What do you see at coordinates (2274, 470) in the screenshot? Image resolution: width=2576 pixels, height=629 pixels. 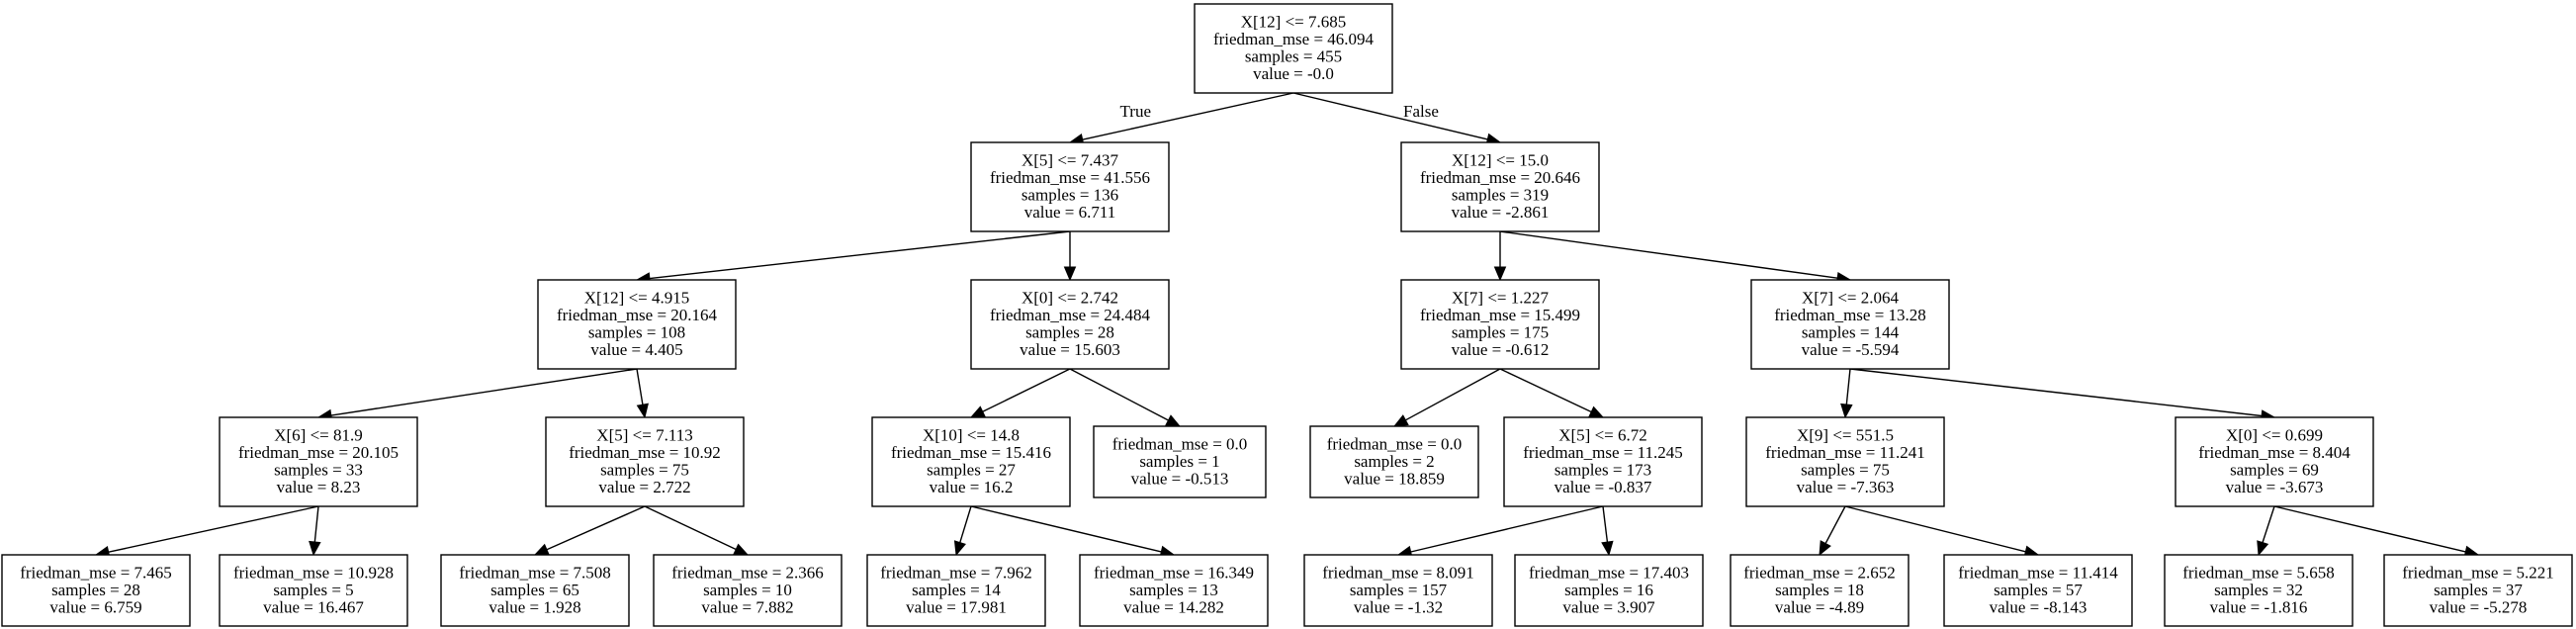 I see `node-line: samples = 69` at bounding box center [2274, 470].